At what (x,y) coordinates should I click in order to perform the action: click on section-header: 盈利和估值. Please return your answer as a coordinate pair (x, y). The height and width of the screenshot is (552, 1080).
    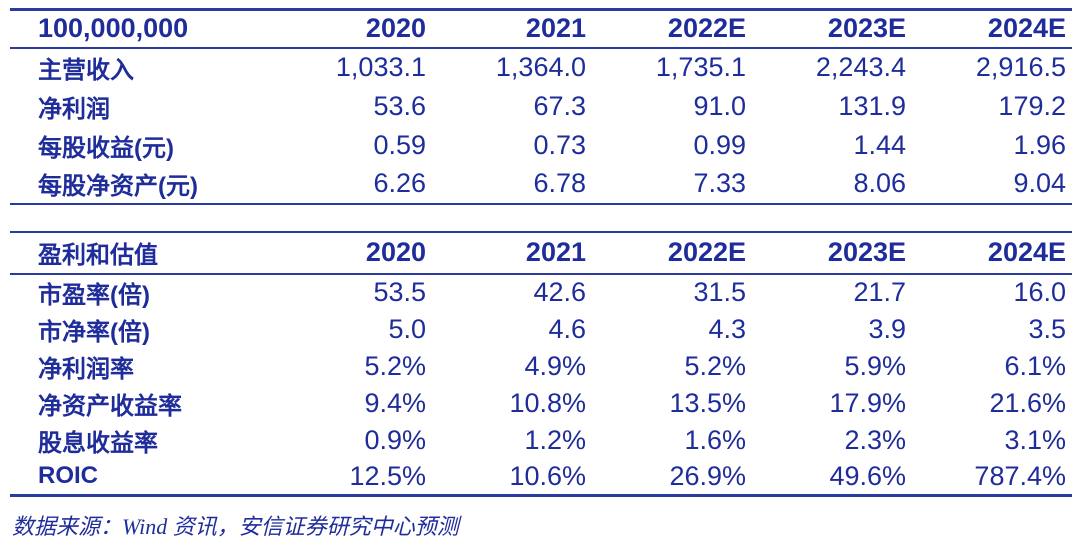
    Looking at the image, I should click on (98, 255).